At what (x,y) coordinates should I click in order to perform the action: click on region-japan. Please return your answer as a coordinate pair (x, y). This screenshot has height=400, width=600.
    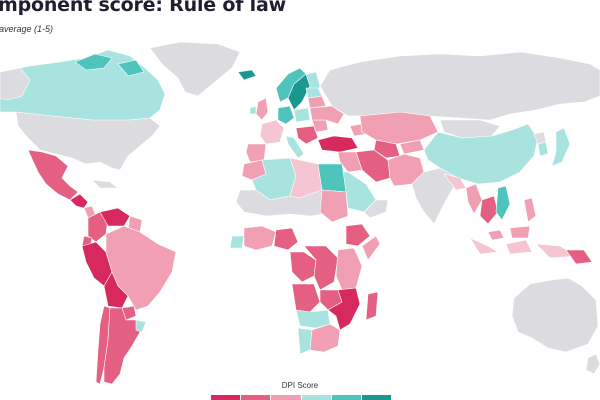
    Looking at the image, I should click on (561, 147).